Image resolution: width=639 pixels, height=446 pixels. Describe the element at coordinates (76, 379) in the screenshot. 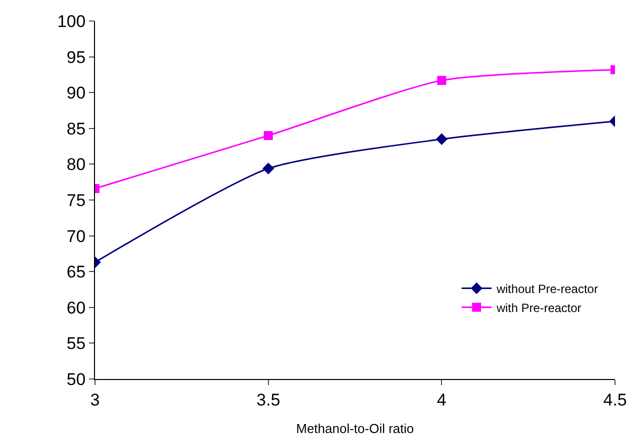

I see `y-tick-label: 50` at that location.